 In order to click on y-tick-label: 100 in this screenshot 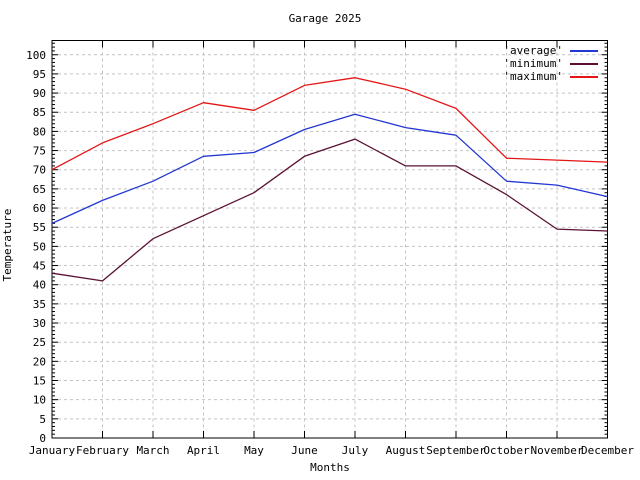, I will do `click(36, 55)`.